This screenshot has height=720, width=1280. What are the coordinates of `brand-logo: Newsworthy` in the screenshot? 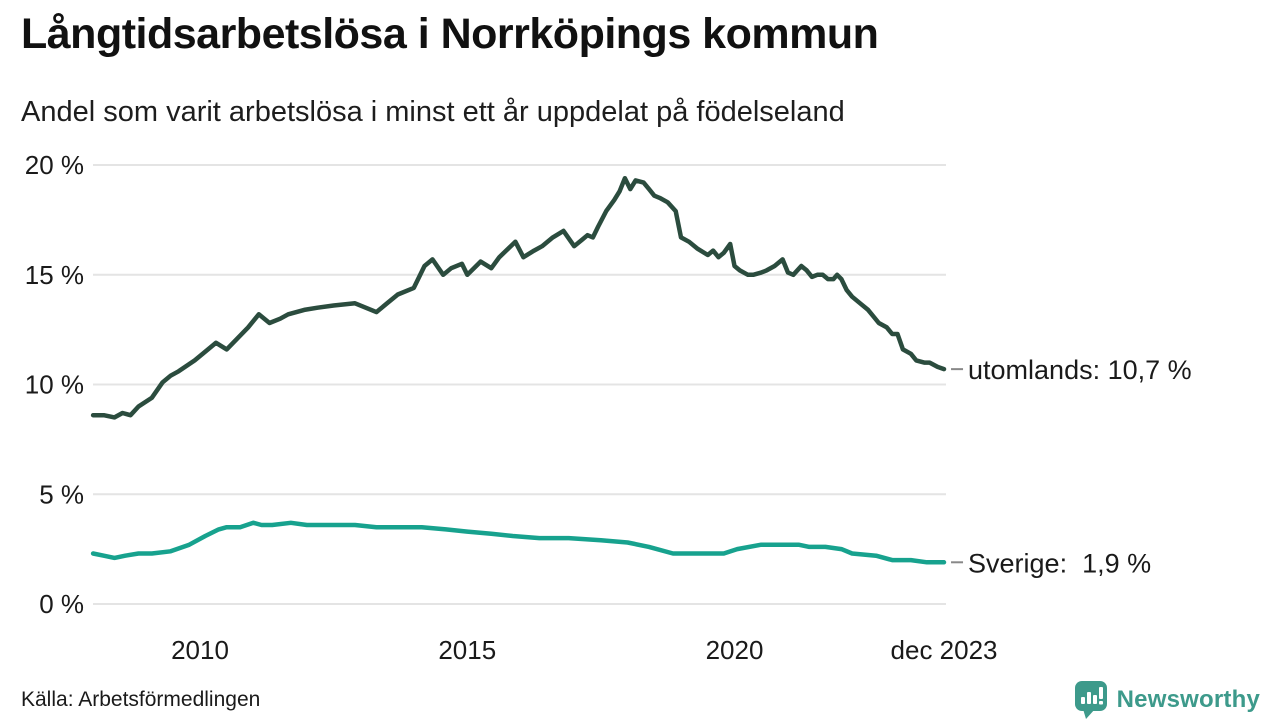 It's located at (1166, 700).